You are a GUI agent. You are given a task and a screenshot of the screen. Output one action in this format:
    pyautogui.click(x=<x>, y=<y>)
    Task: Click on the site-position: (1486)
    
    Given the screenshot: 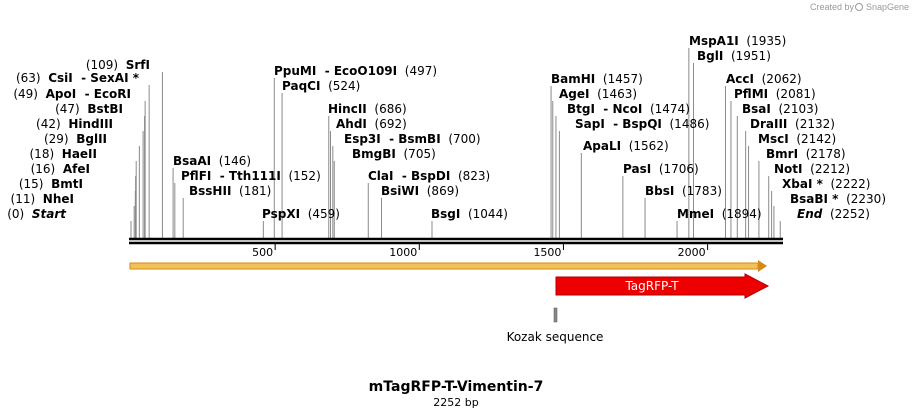 What is the action you would take?
    pyautogui.click(x=690, y=124)
    